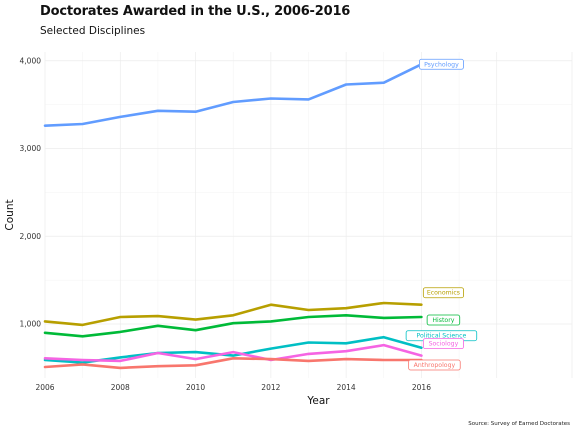 The image size is (578, 433). Describe the element at coordinates (519, 424) in the screenshot. I see `chart-caption: Source: Survey of Earned Doctorates` at that location.